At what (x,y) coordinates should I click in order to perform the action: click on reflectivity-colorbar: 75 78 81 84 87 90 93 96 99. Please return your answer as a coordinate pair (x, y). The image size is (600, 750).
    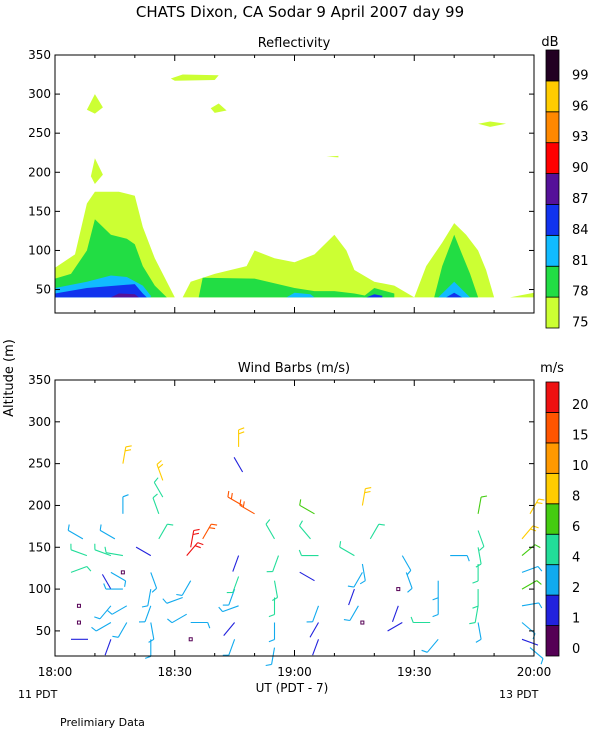
    Looking at the image, I should click on (567, 190).